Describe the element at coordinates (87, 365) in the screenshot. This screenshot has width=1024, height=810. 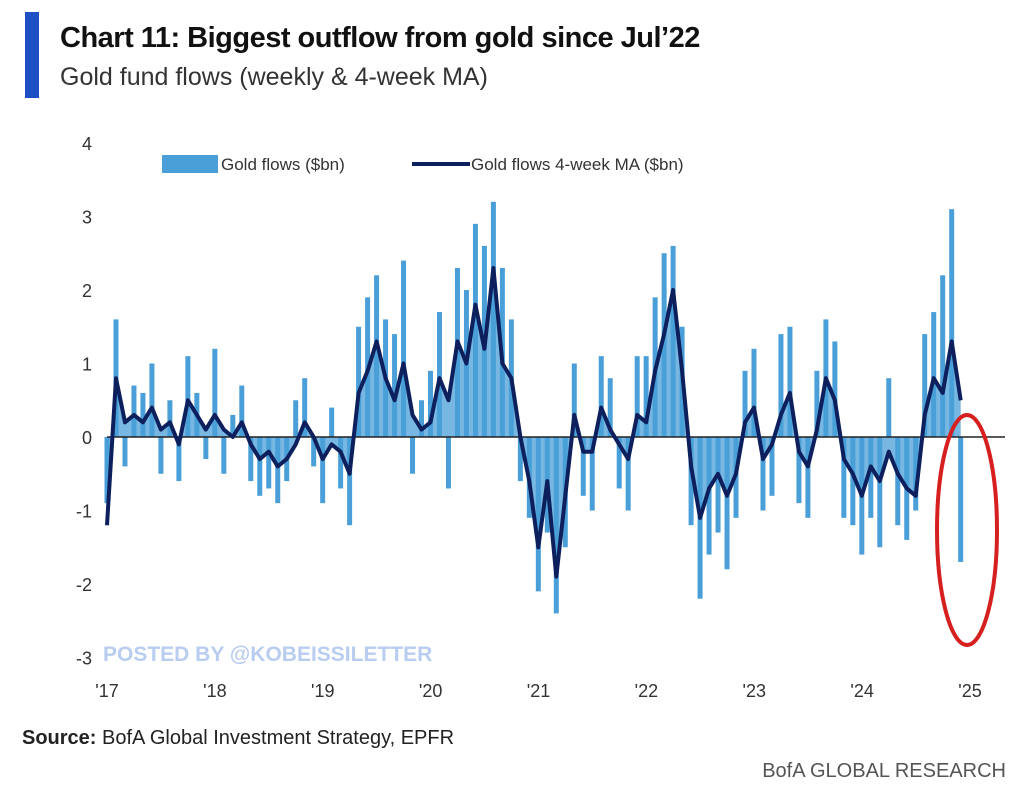
I see `y-tick-label: 1` at that location.